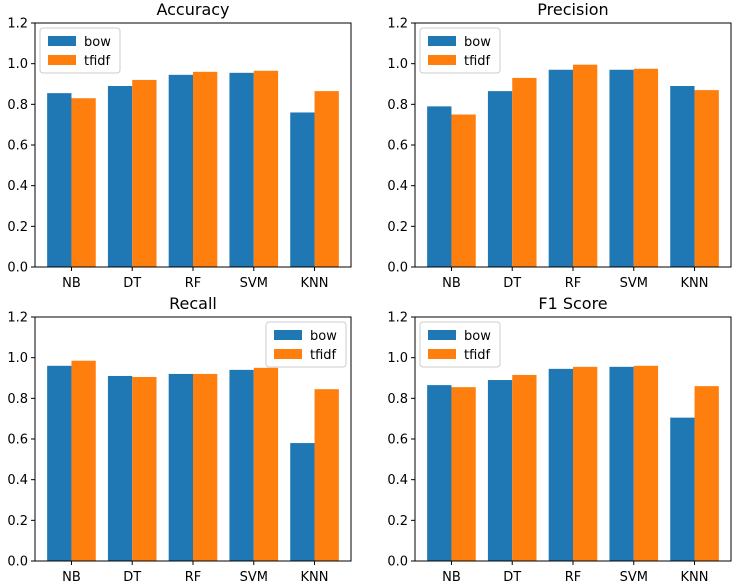  I want to click on recall-ytick-label: 0.8, so click(17, 399).